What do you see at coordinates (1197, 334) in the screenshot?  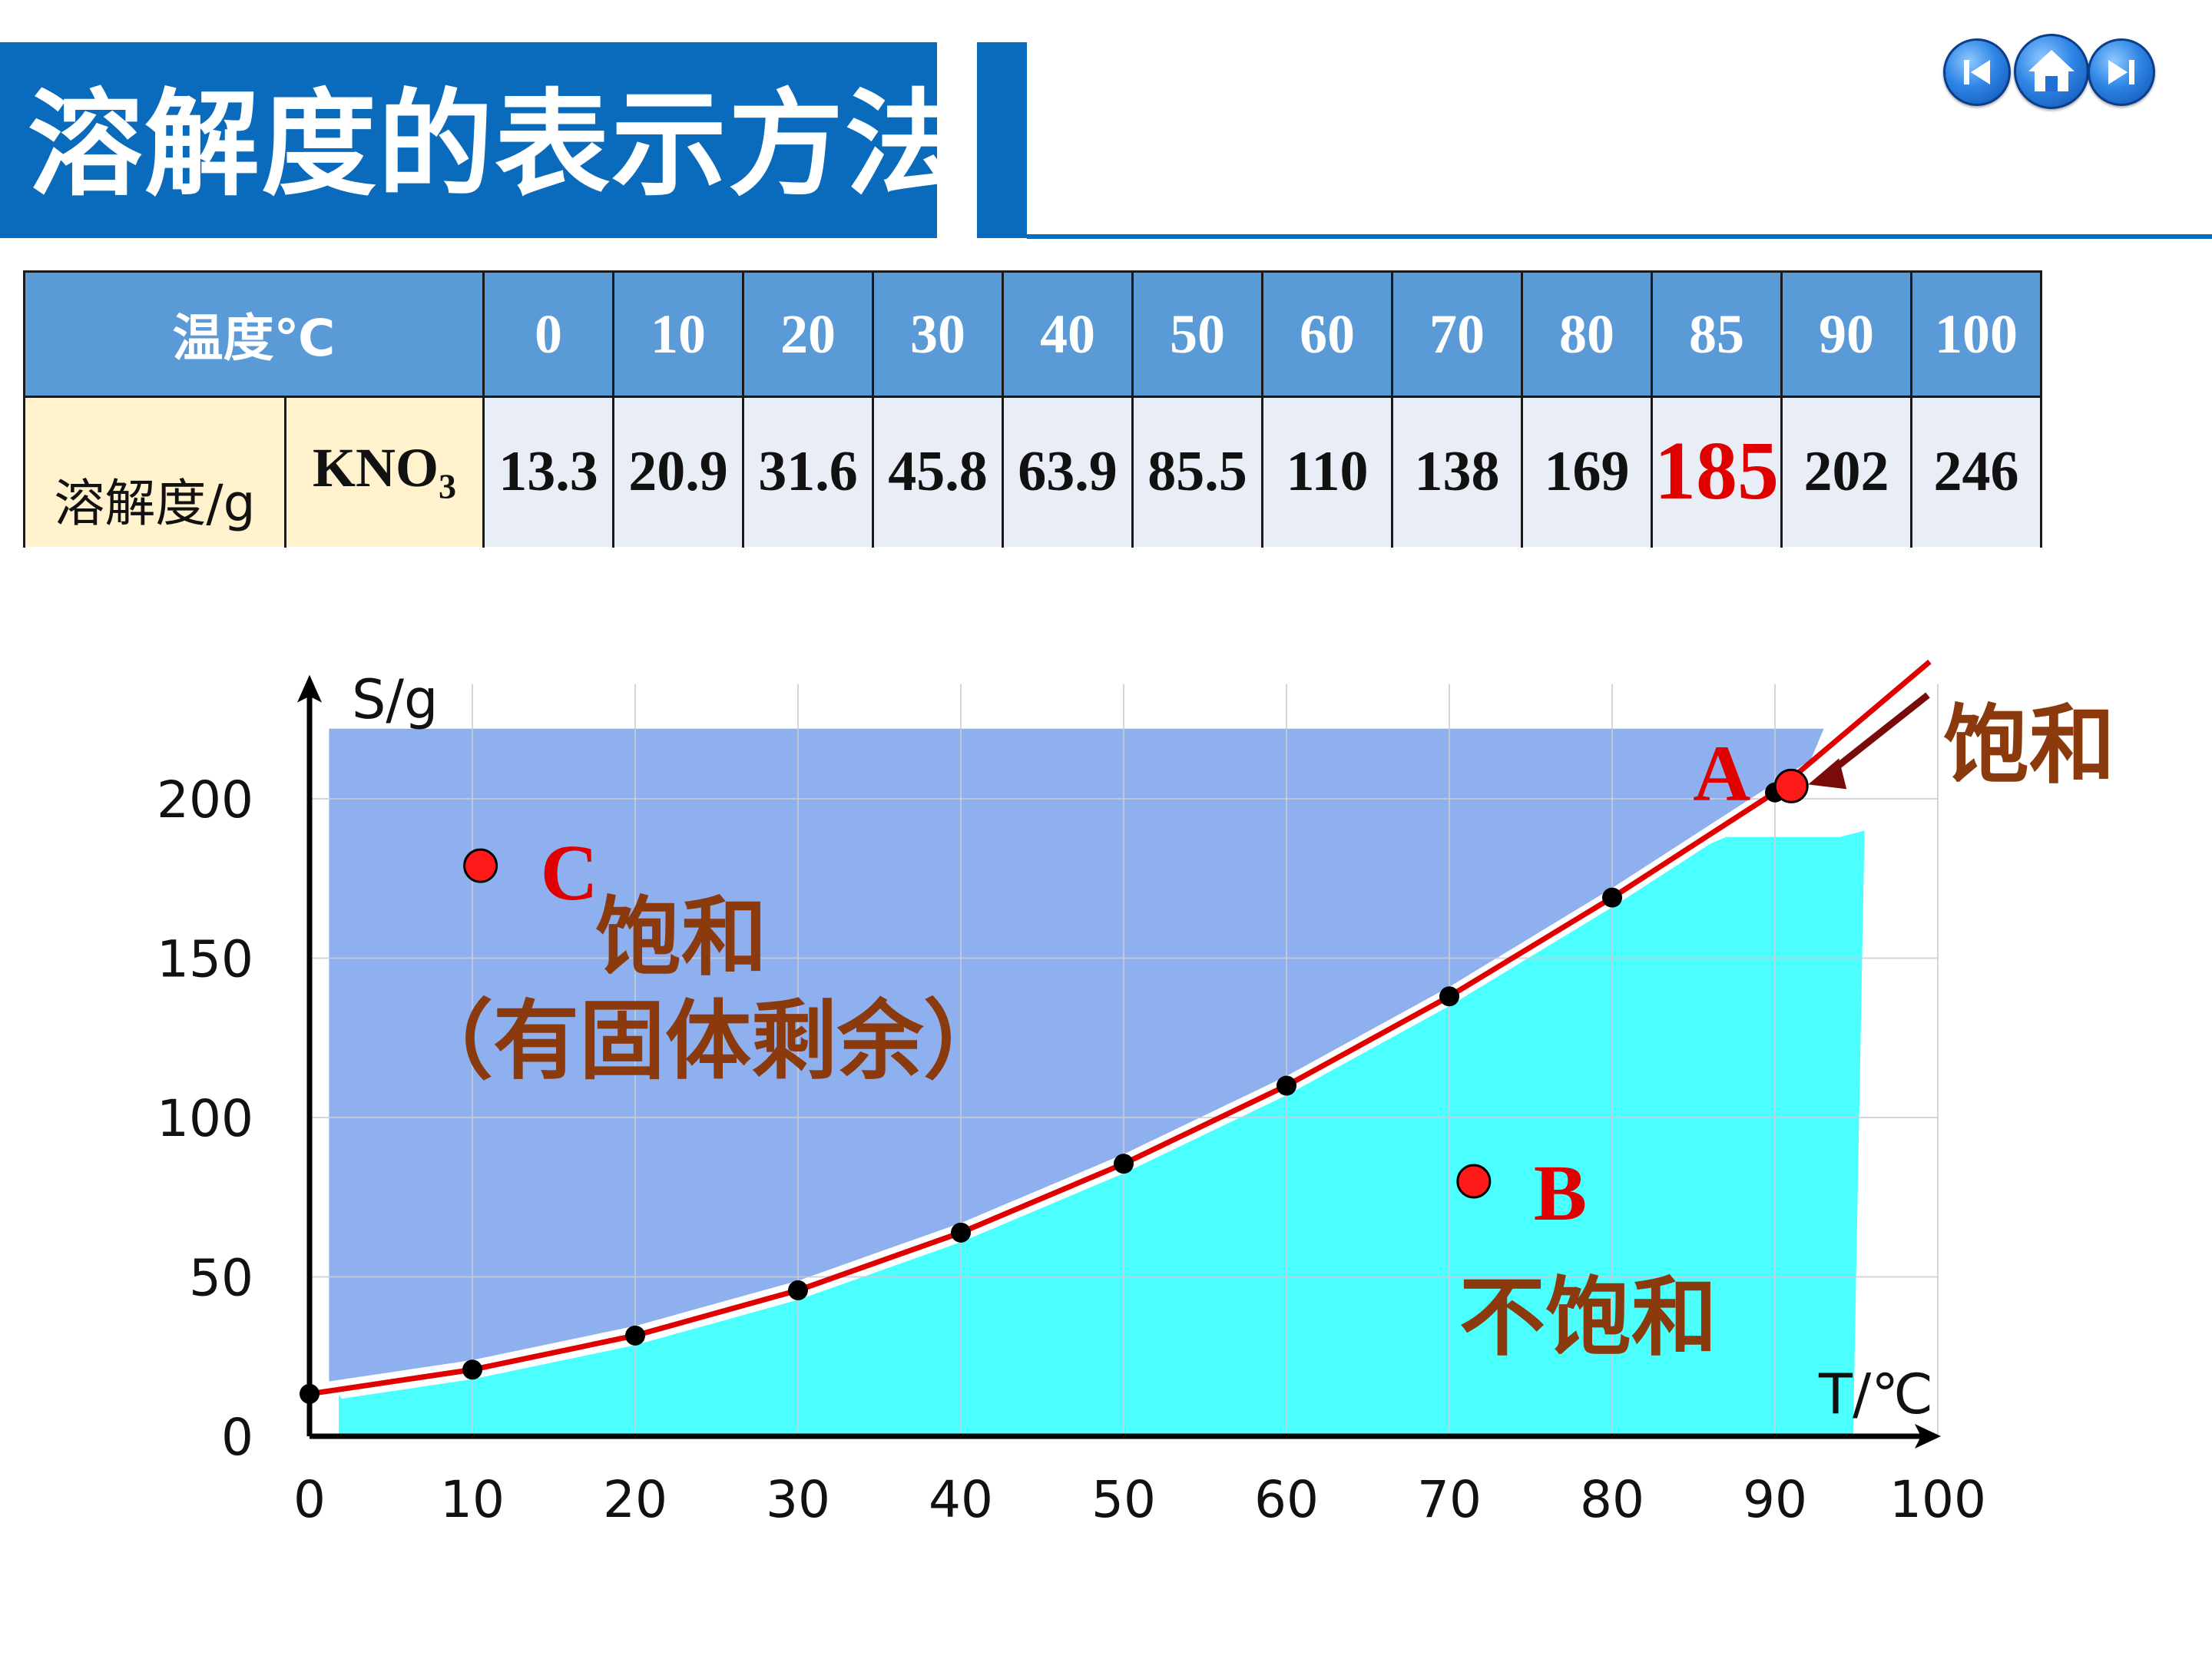 I see `temp-cell: 50` at bounding box center [1197, 334].